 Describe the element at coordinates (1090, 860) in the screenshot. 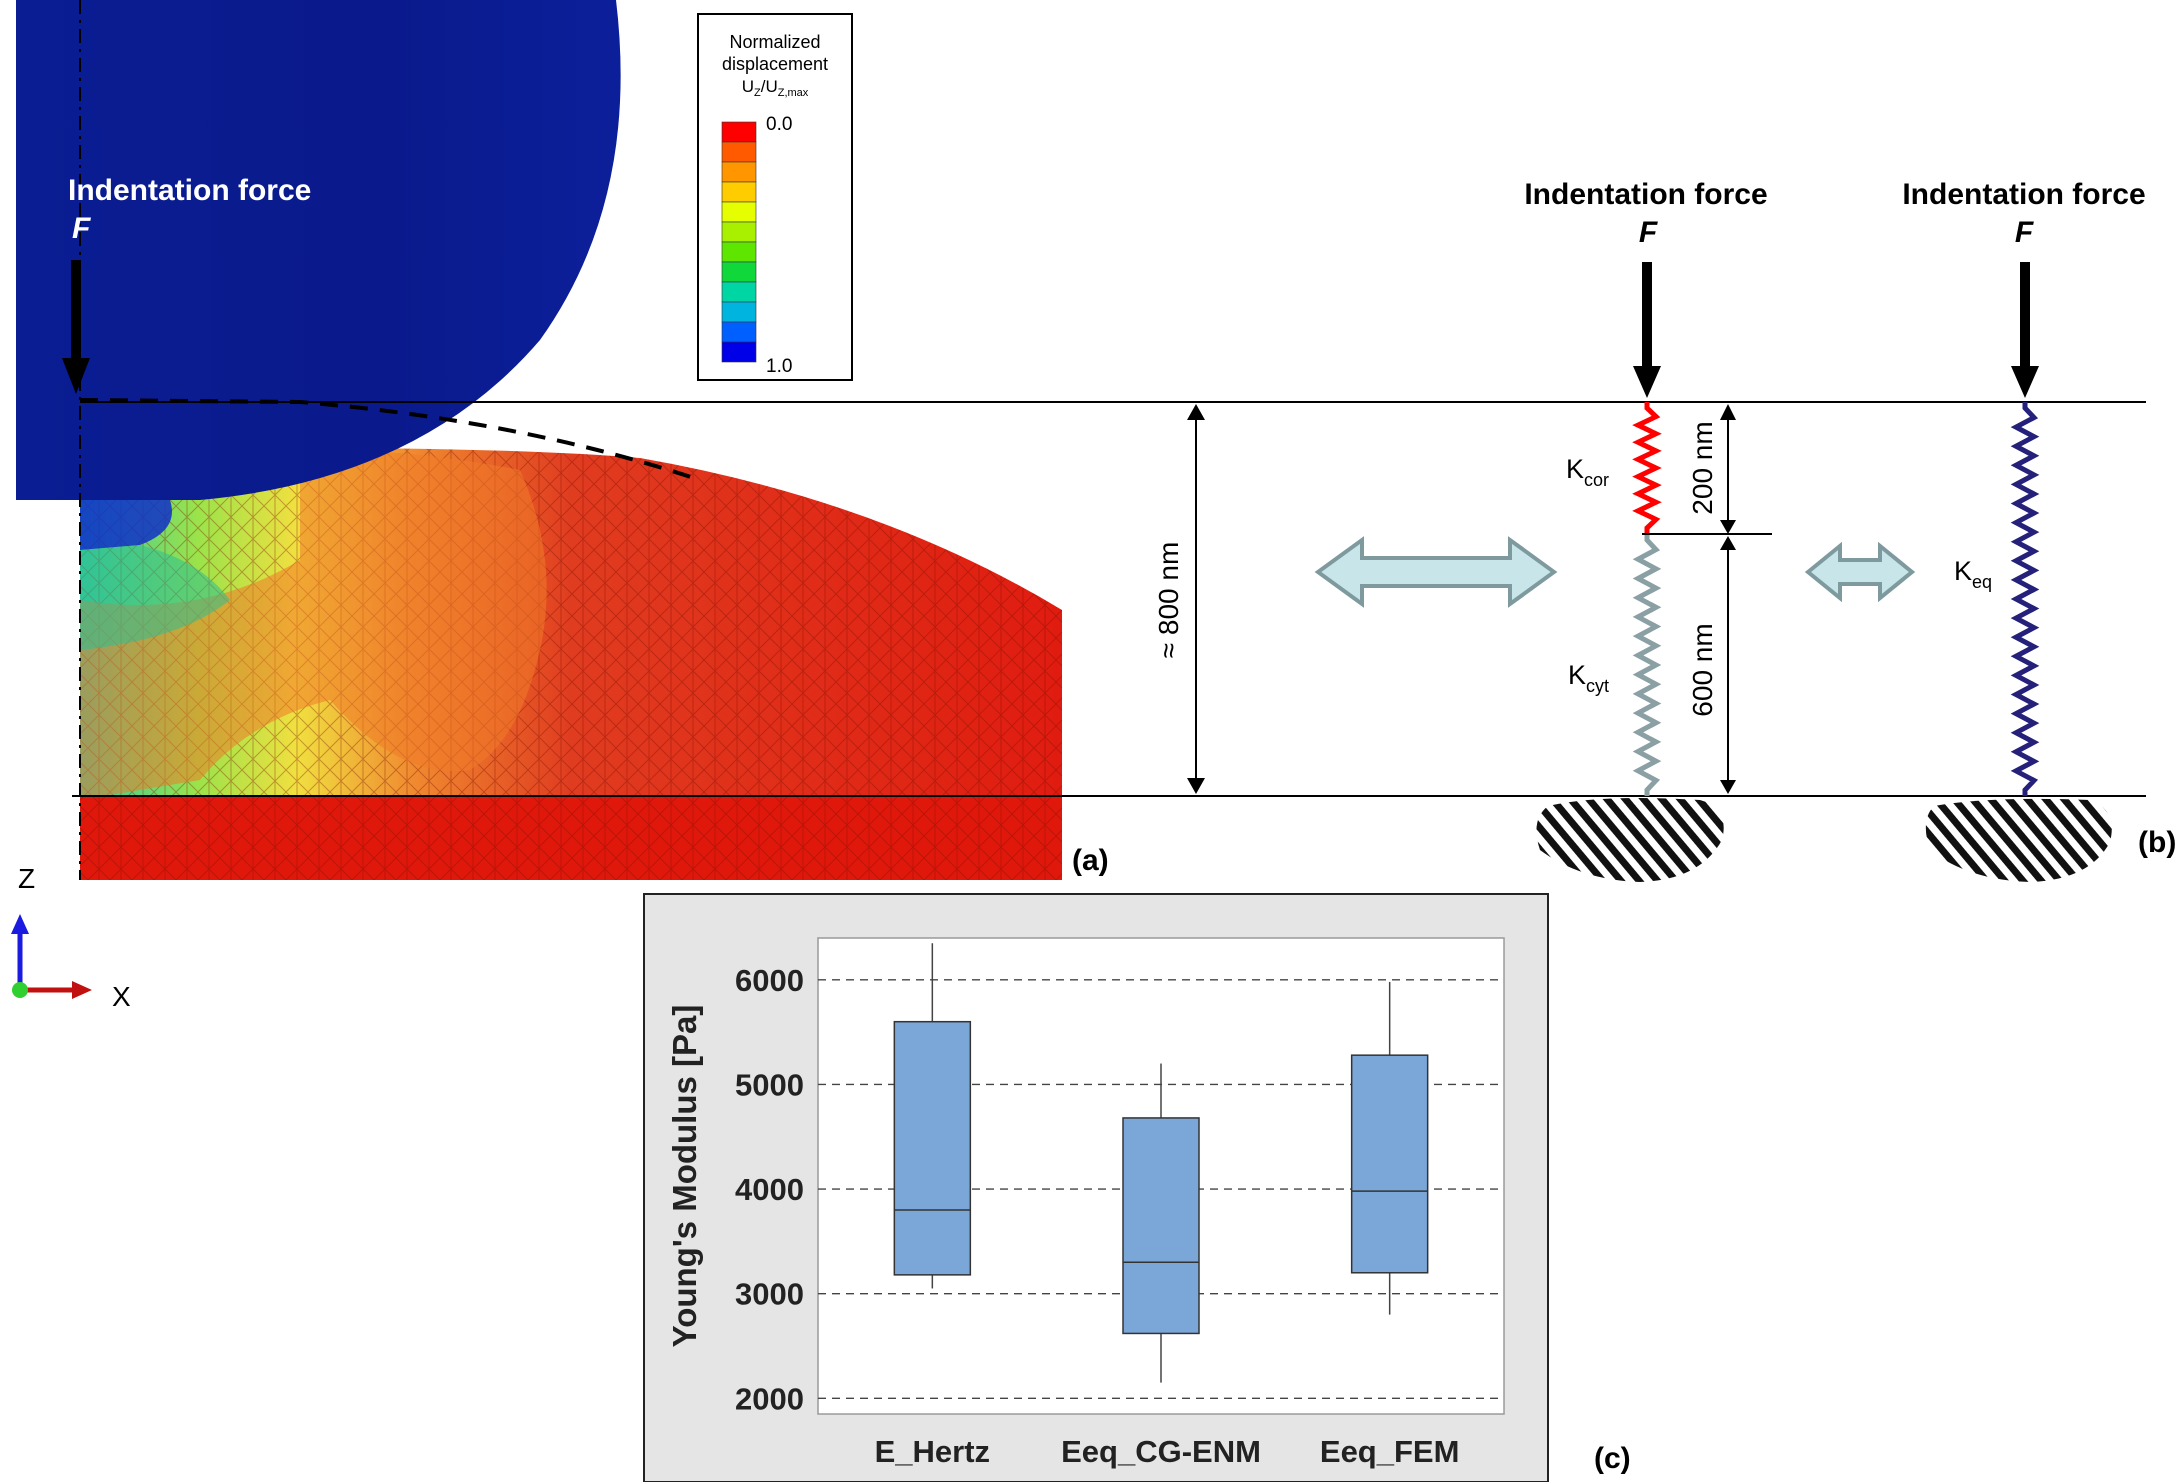

I see `panel-a-label: (a)` at that location.